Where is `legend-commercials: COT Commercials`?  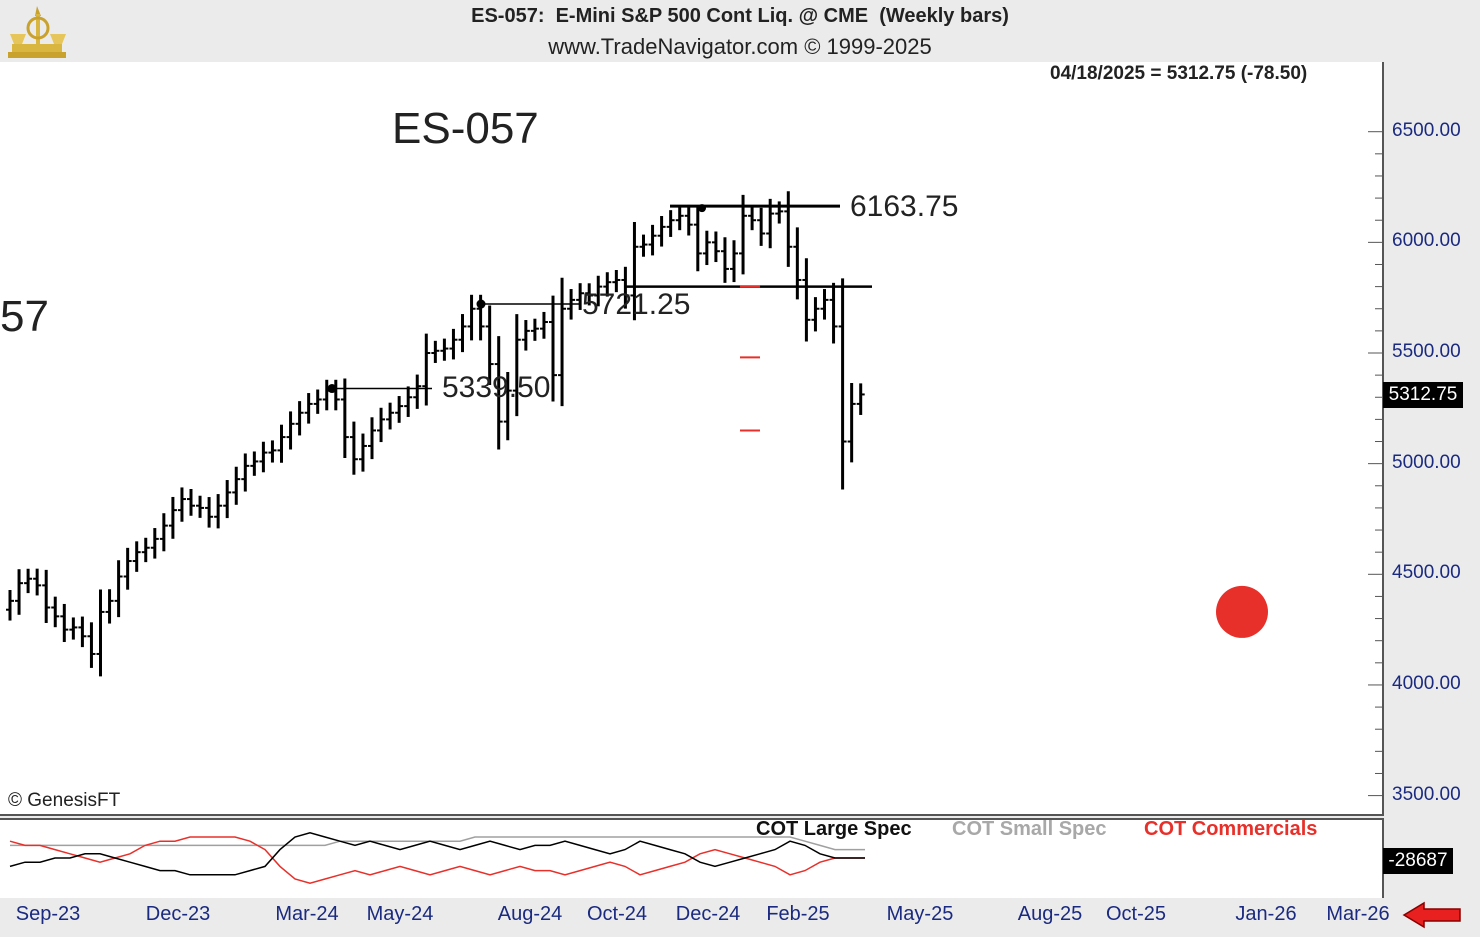
legend-commercials: COT Commercials is located at coordinates (1231, 829).